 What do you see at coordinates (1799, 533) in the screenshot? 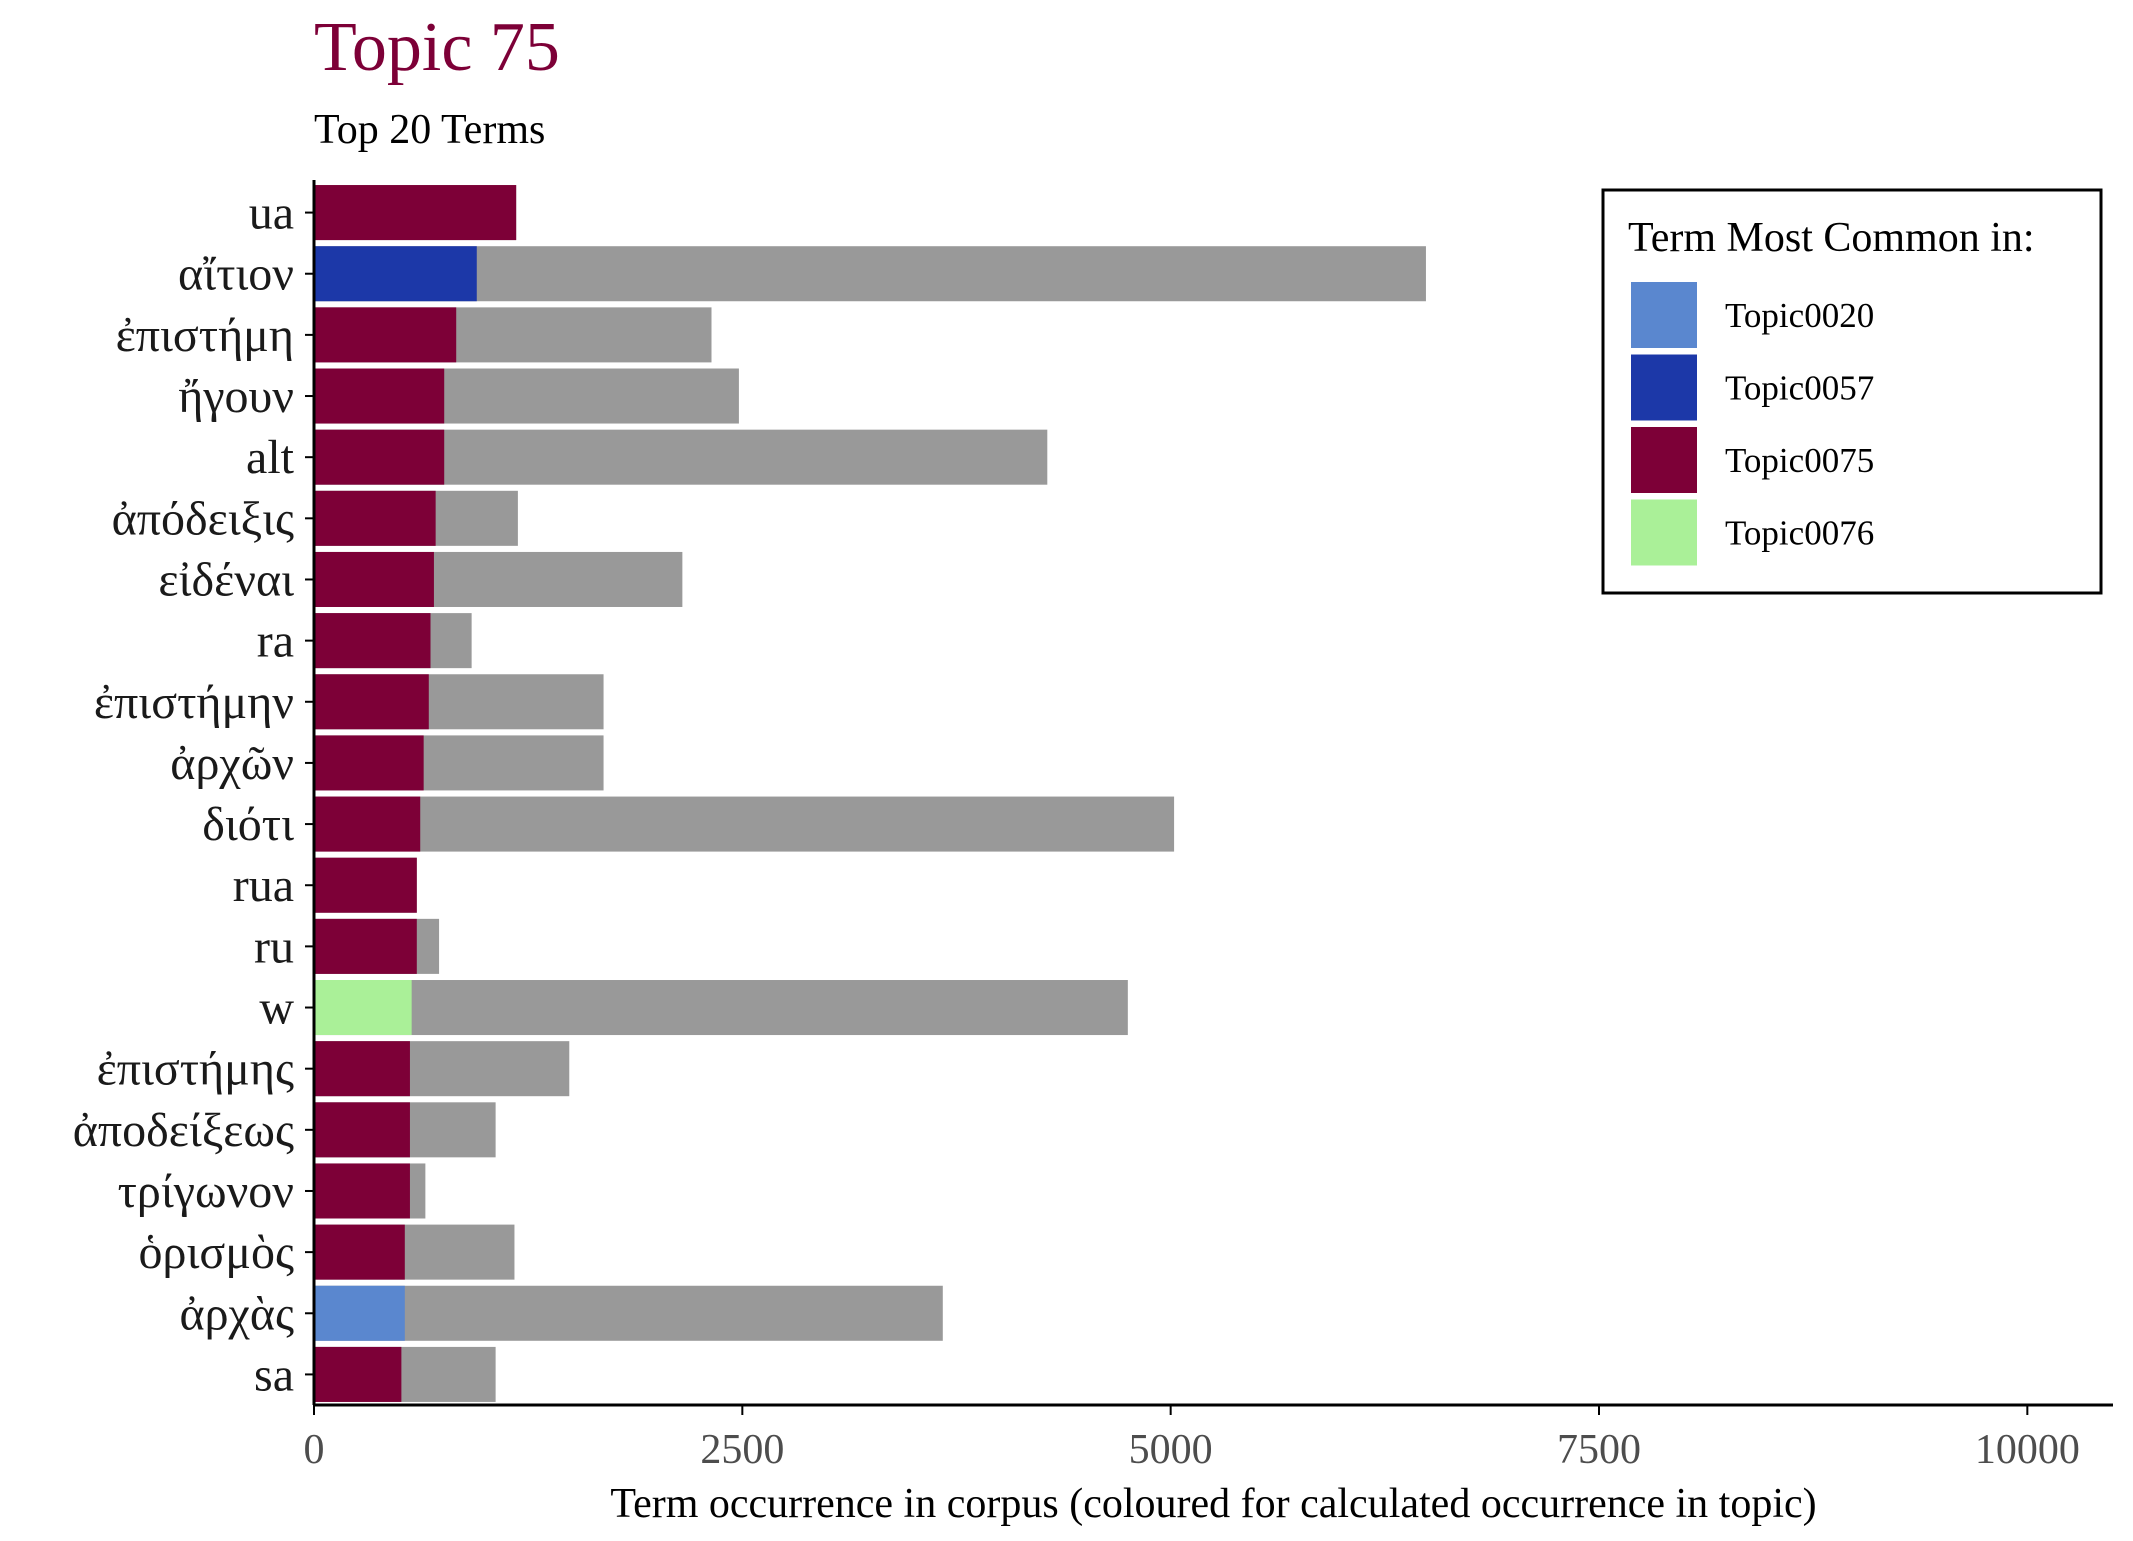
I see `legend-label: Topic0076` at bounding box center [1799, 533].